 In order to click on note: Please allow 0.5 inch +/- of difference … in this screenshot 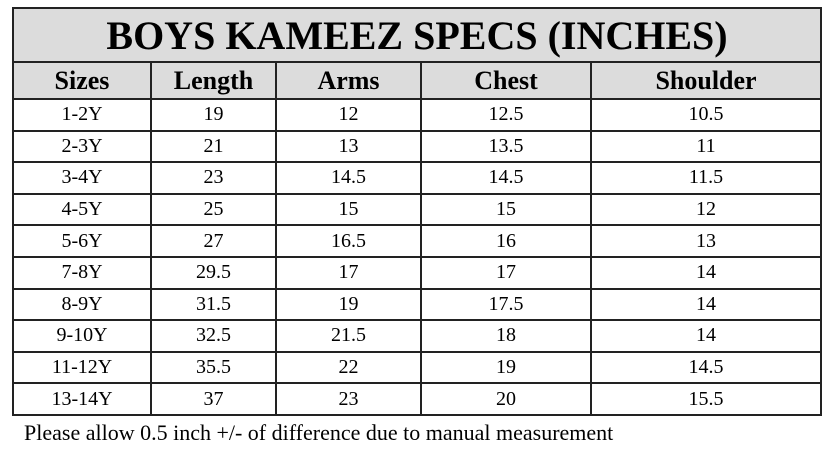, I will do `click(319, 432)`.